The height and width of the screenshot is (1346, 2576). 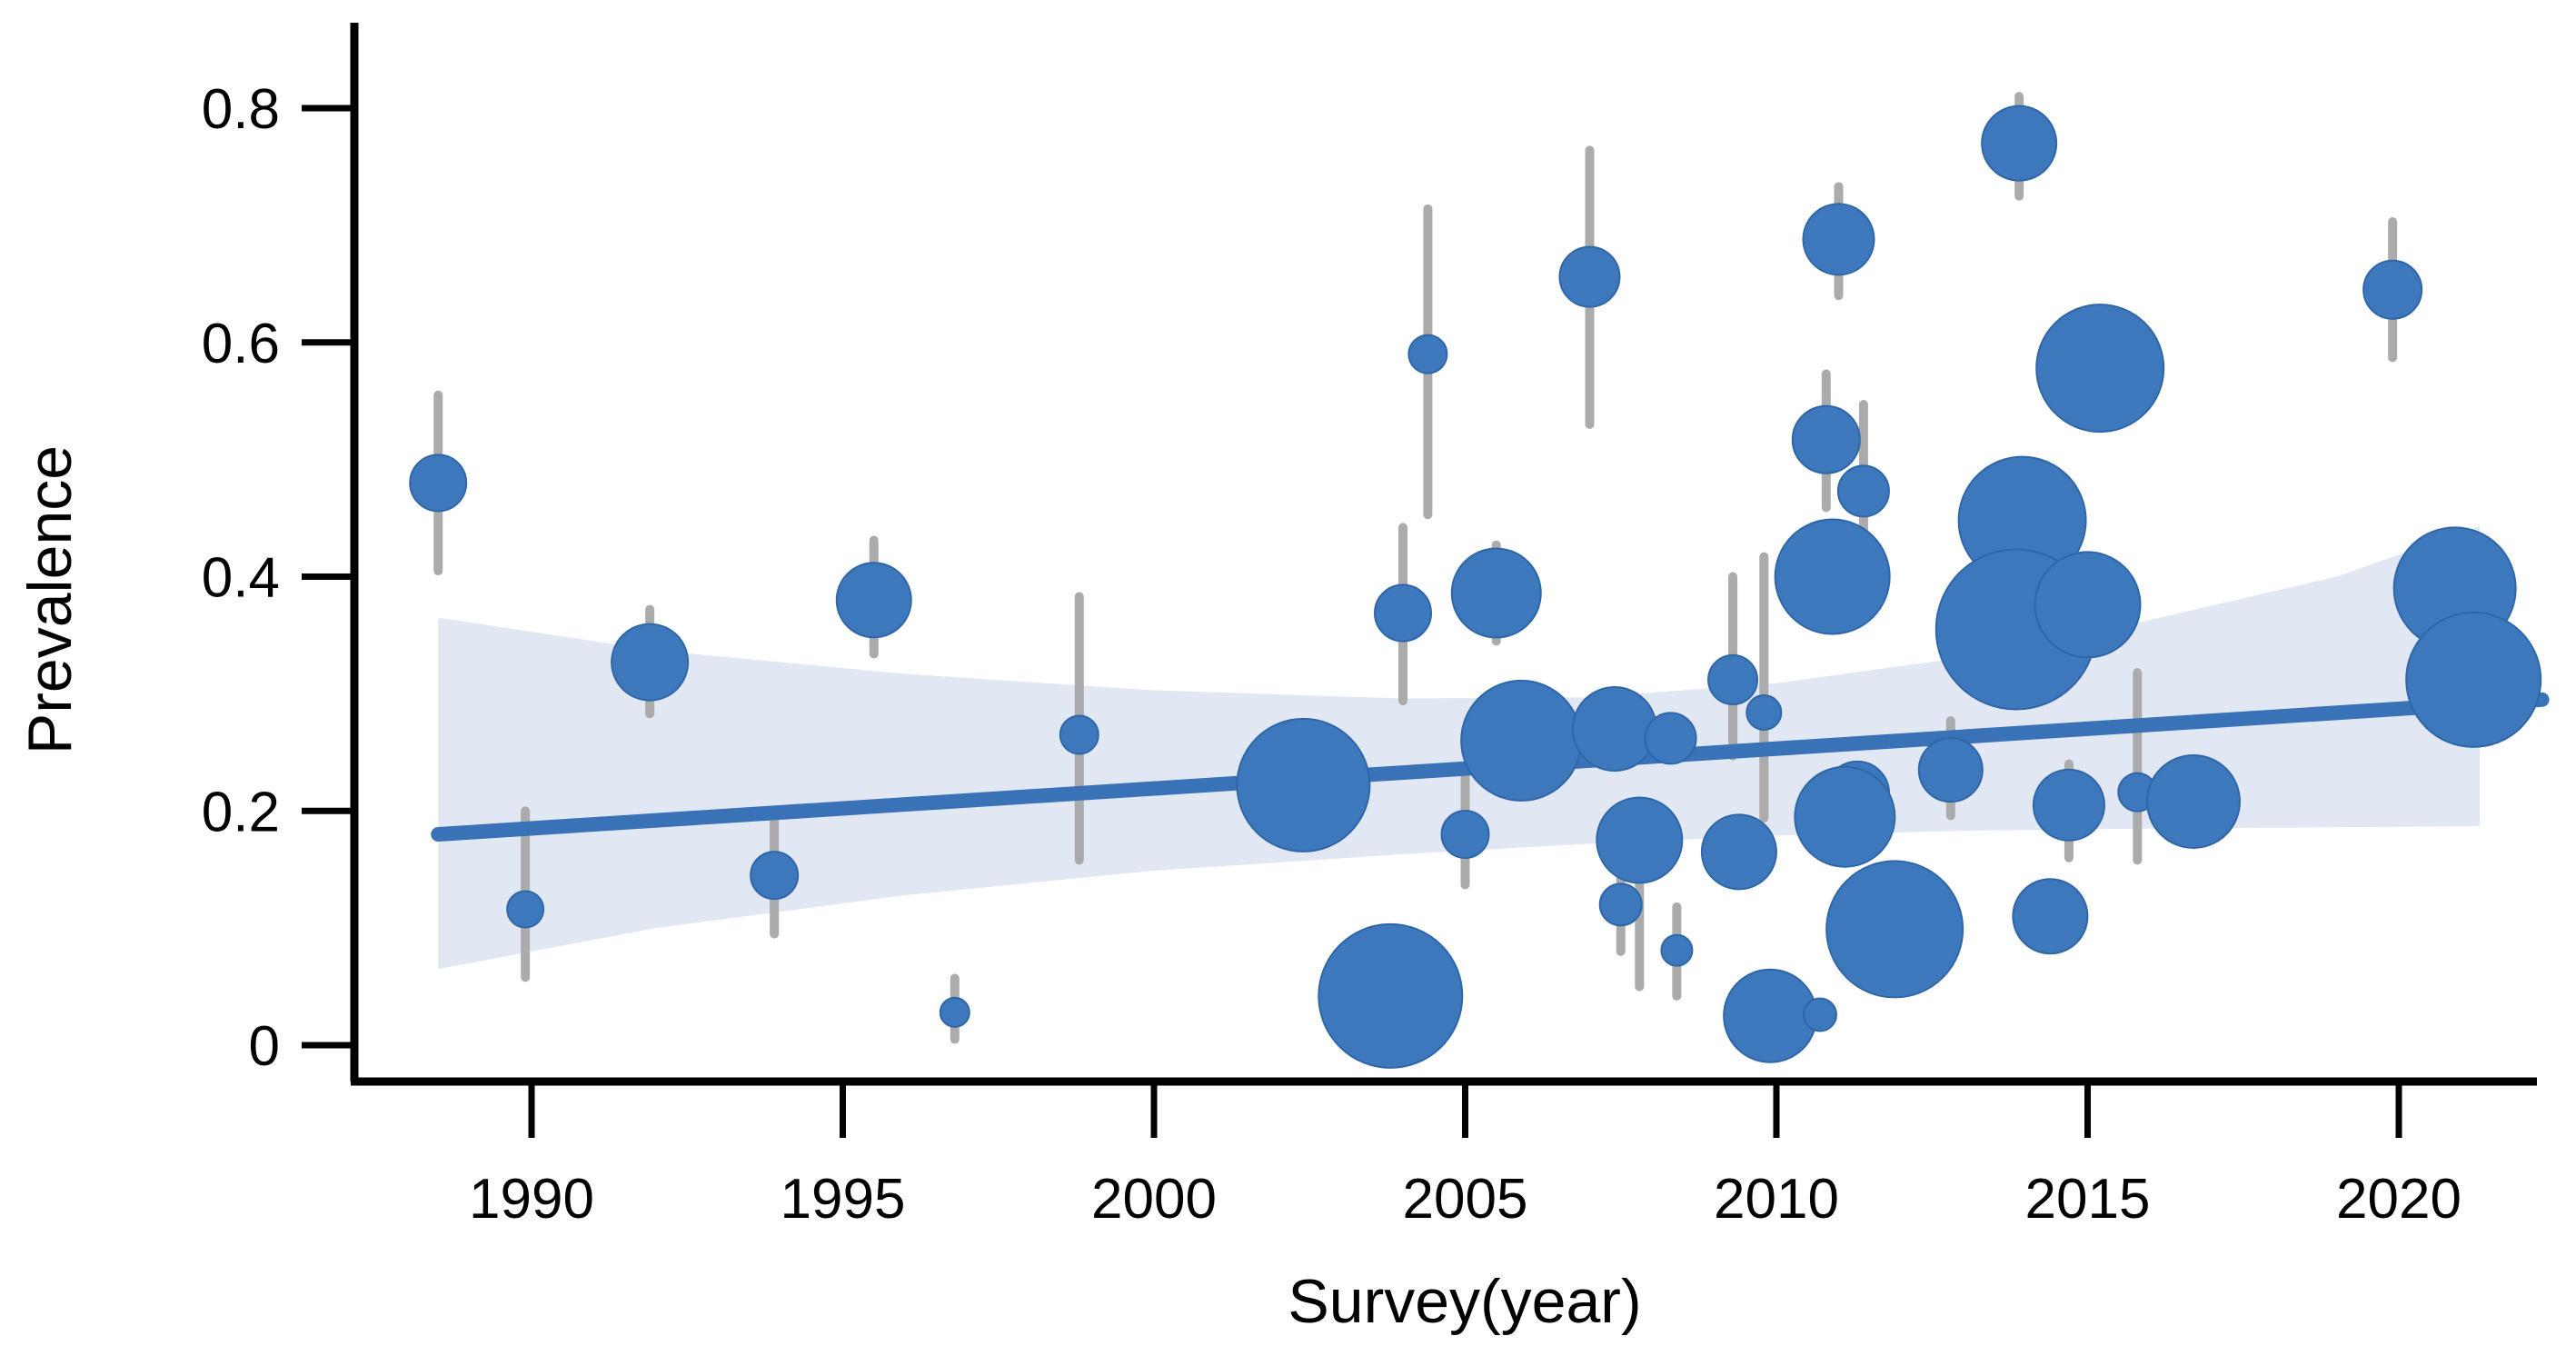 What do you see at coordinates (1466, 1200) in the screenshot?
I see `x-tick-label: 2005` at bounding box center [1466, 1200].